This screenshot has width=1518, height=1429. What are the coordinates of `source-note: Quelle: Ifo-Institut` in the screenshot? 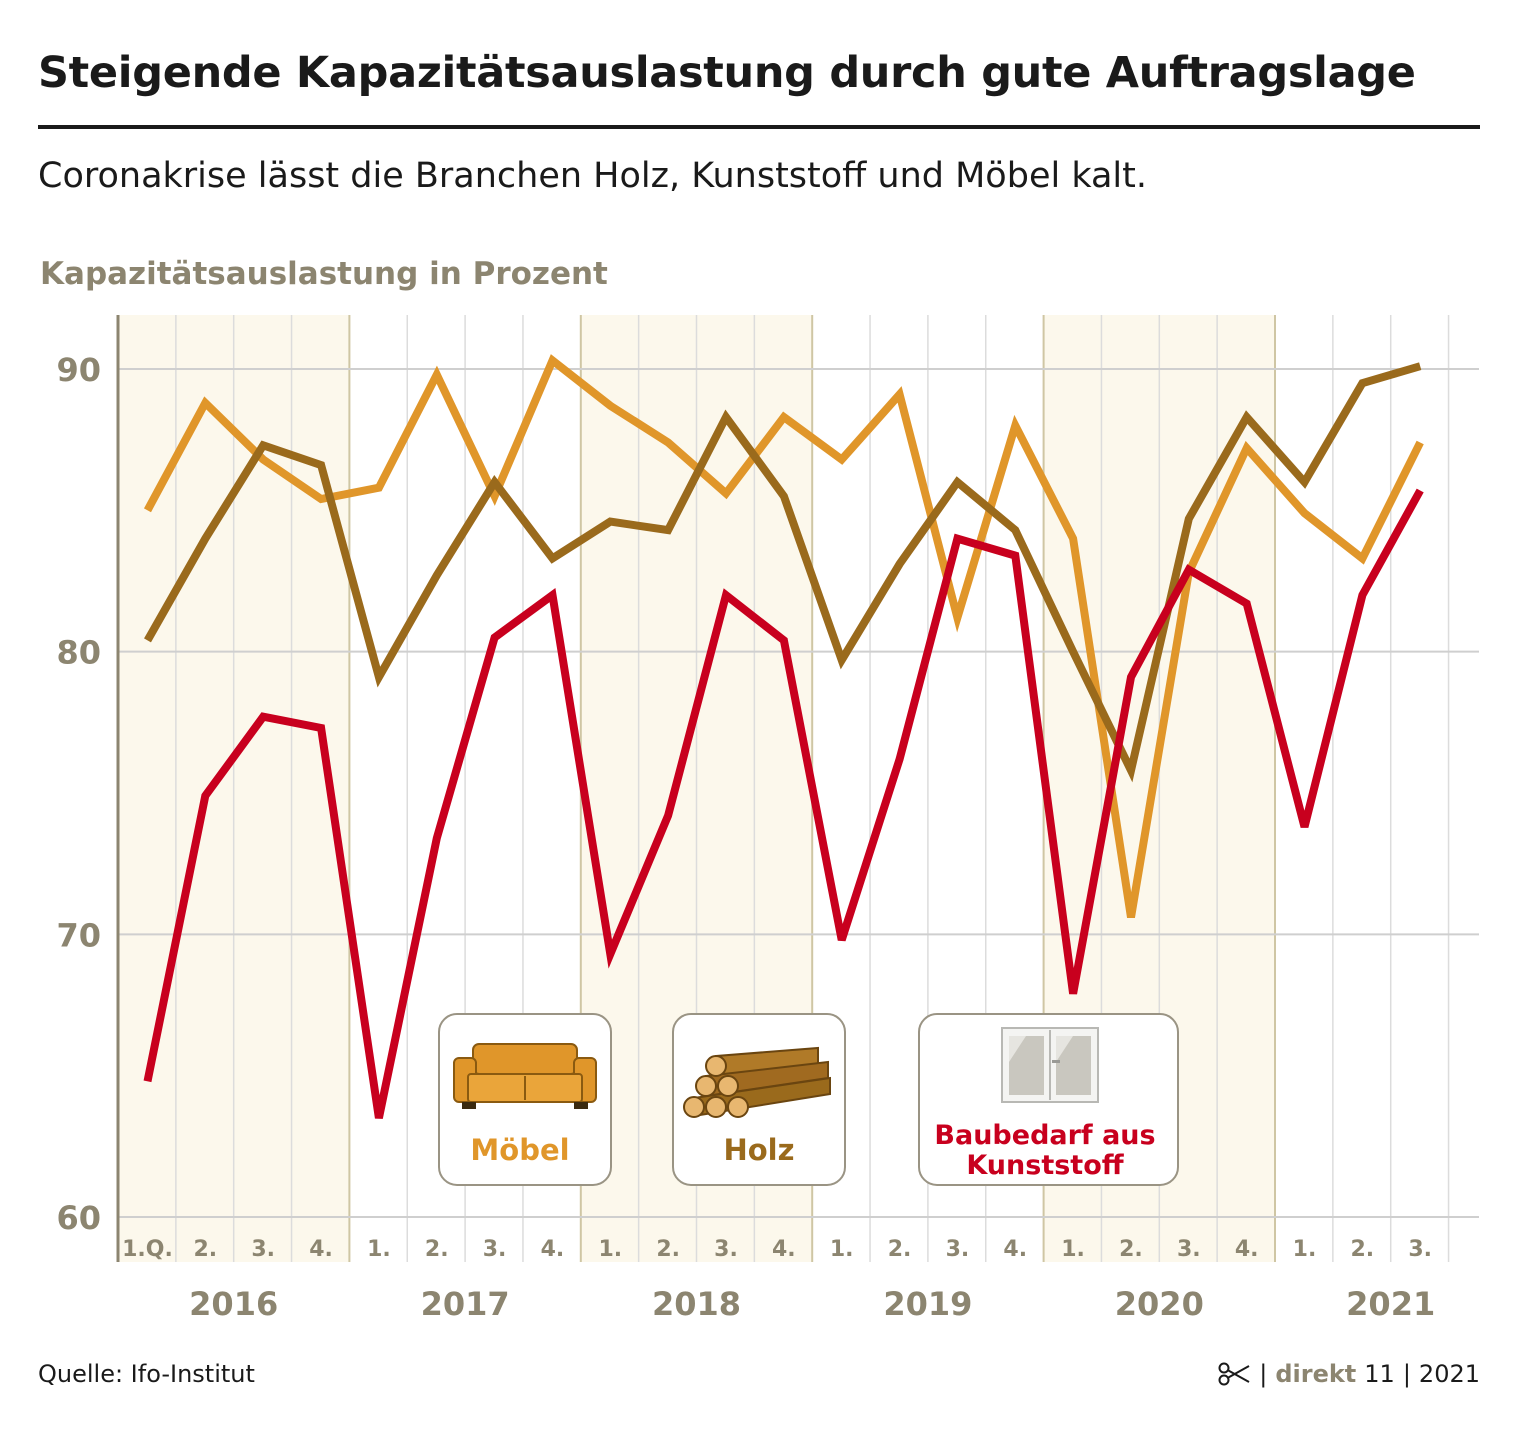 It's located at (146, 1374).